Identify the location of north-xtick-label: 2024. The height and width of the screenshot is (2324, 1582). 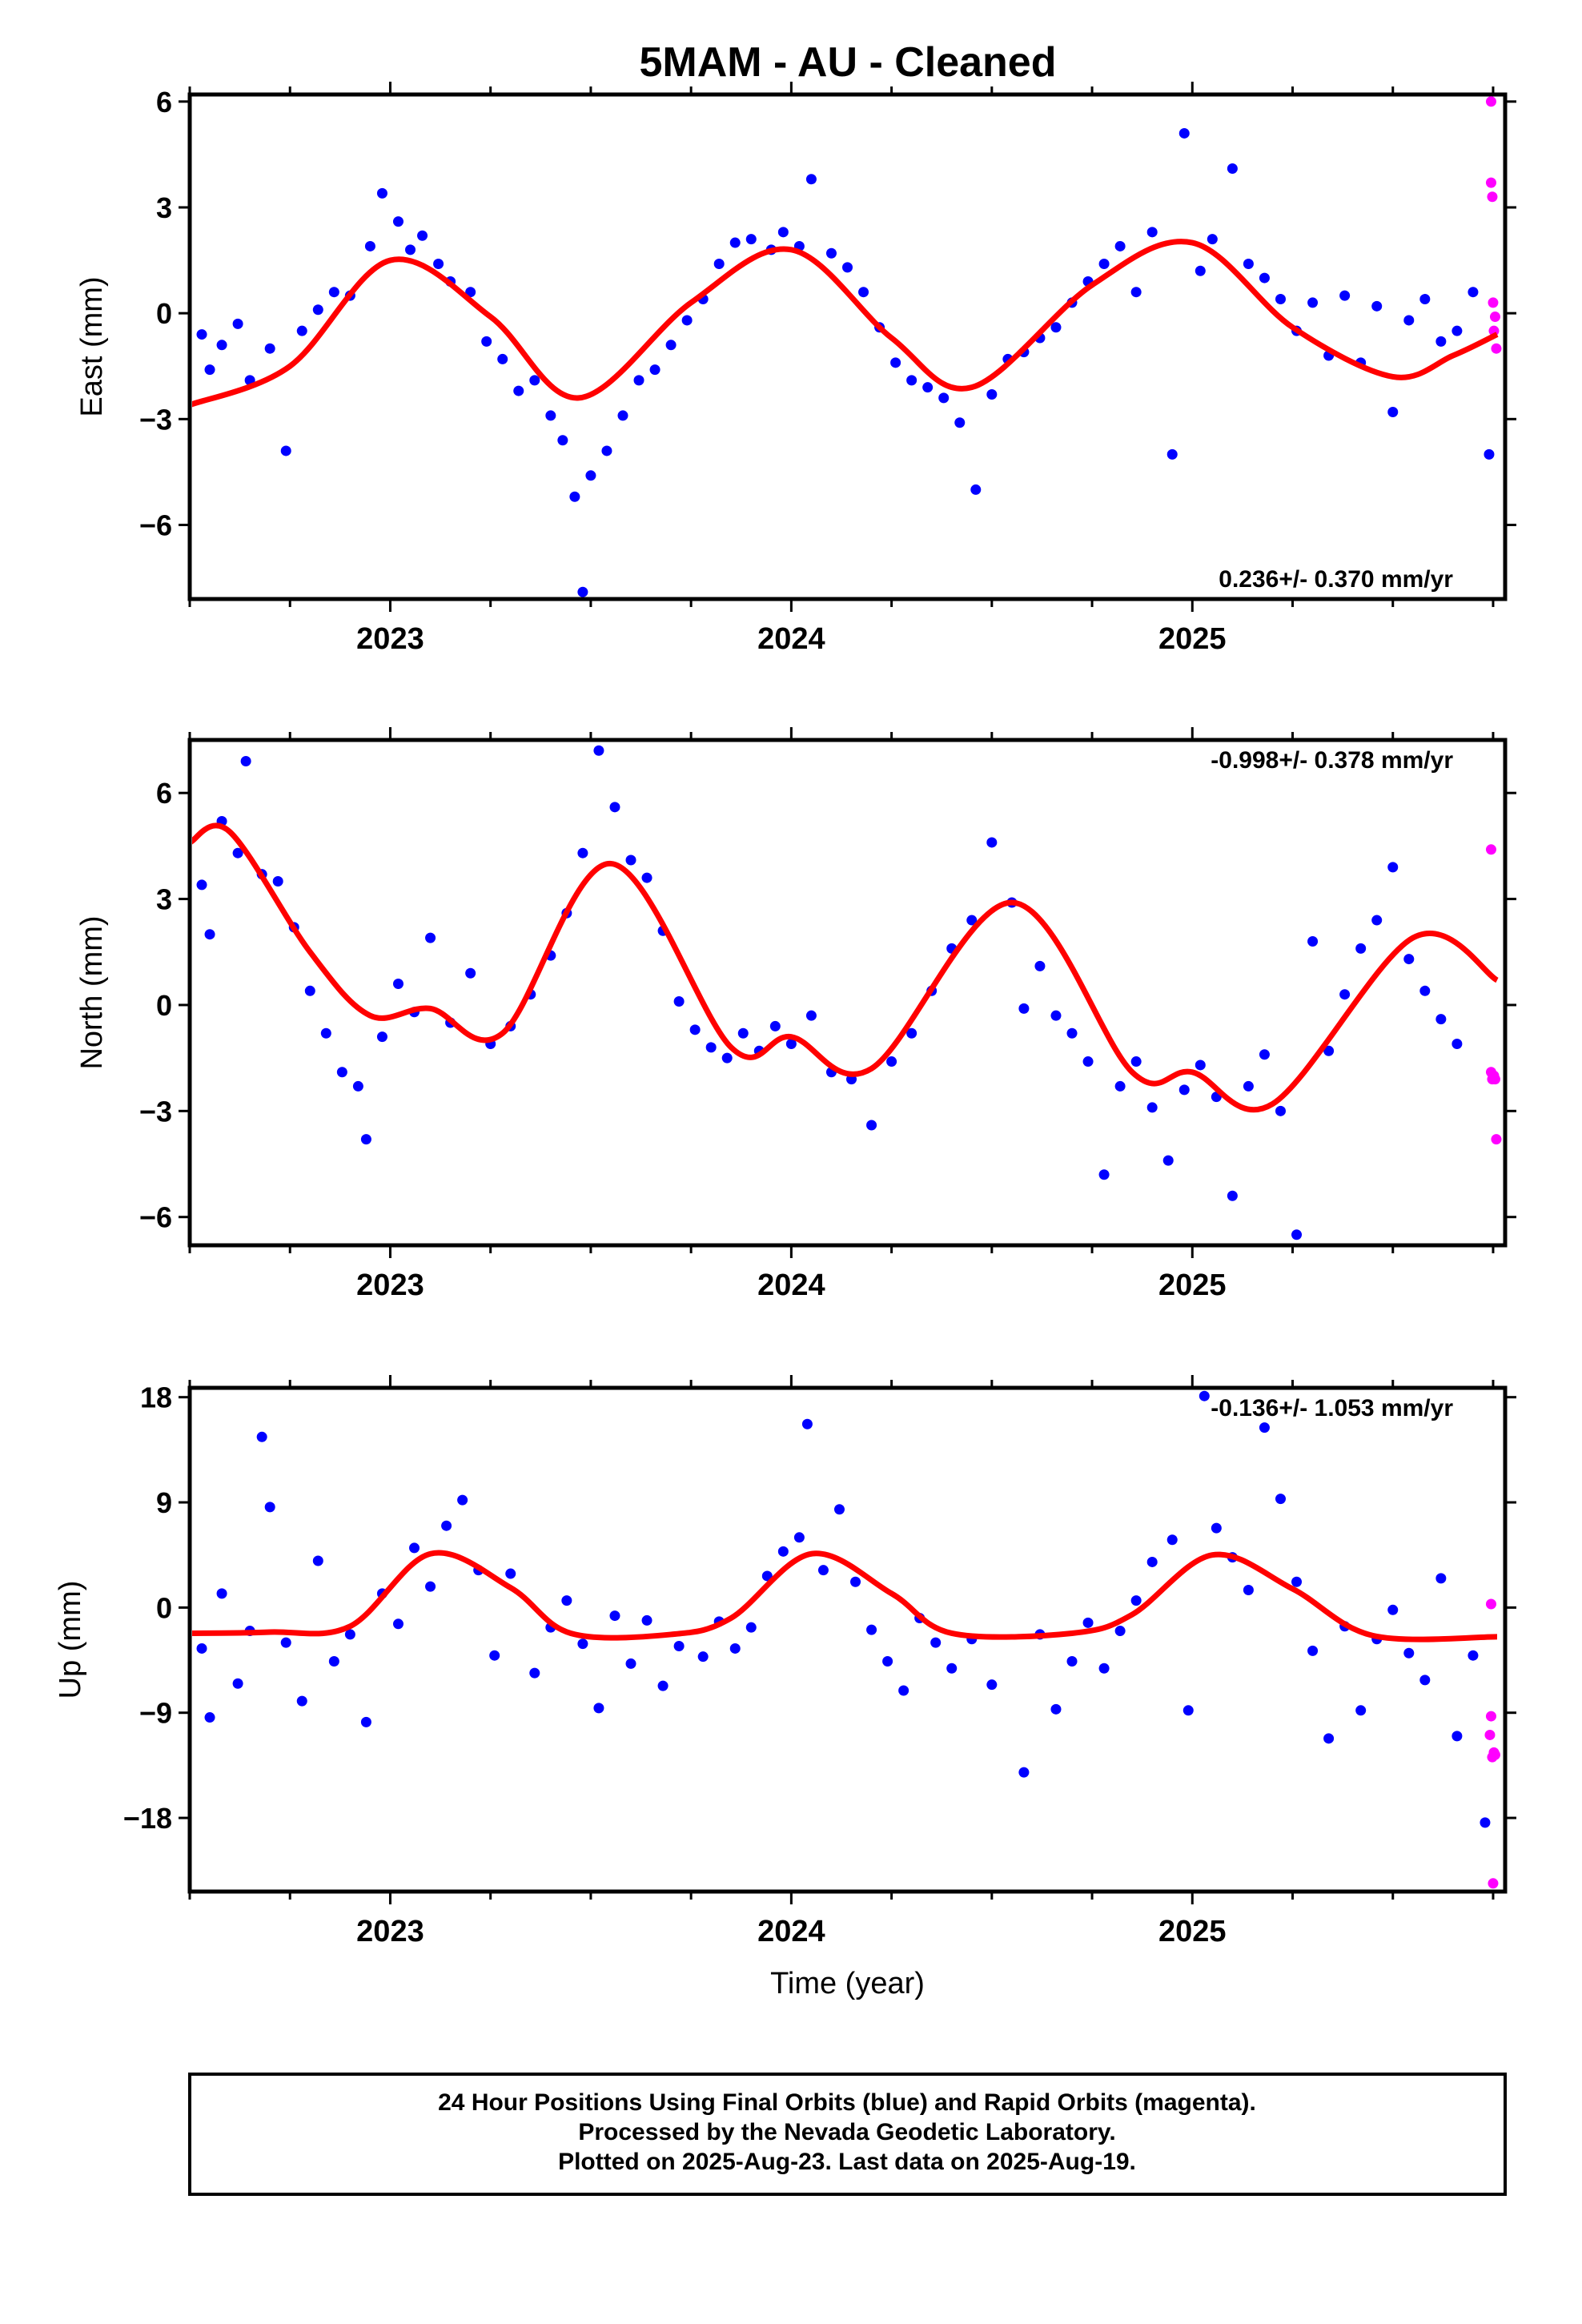
(791, 1285).